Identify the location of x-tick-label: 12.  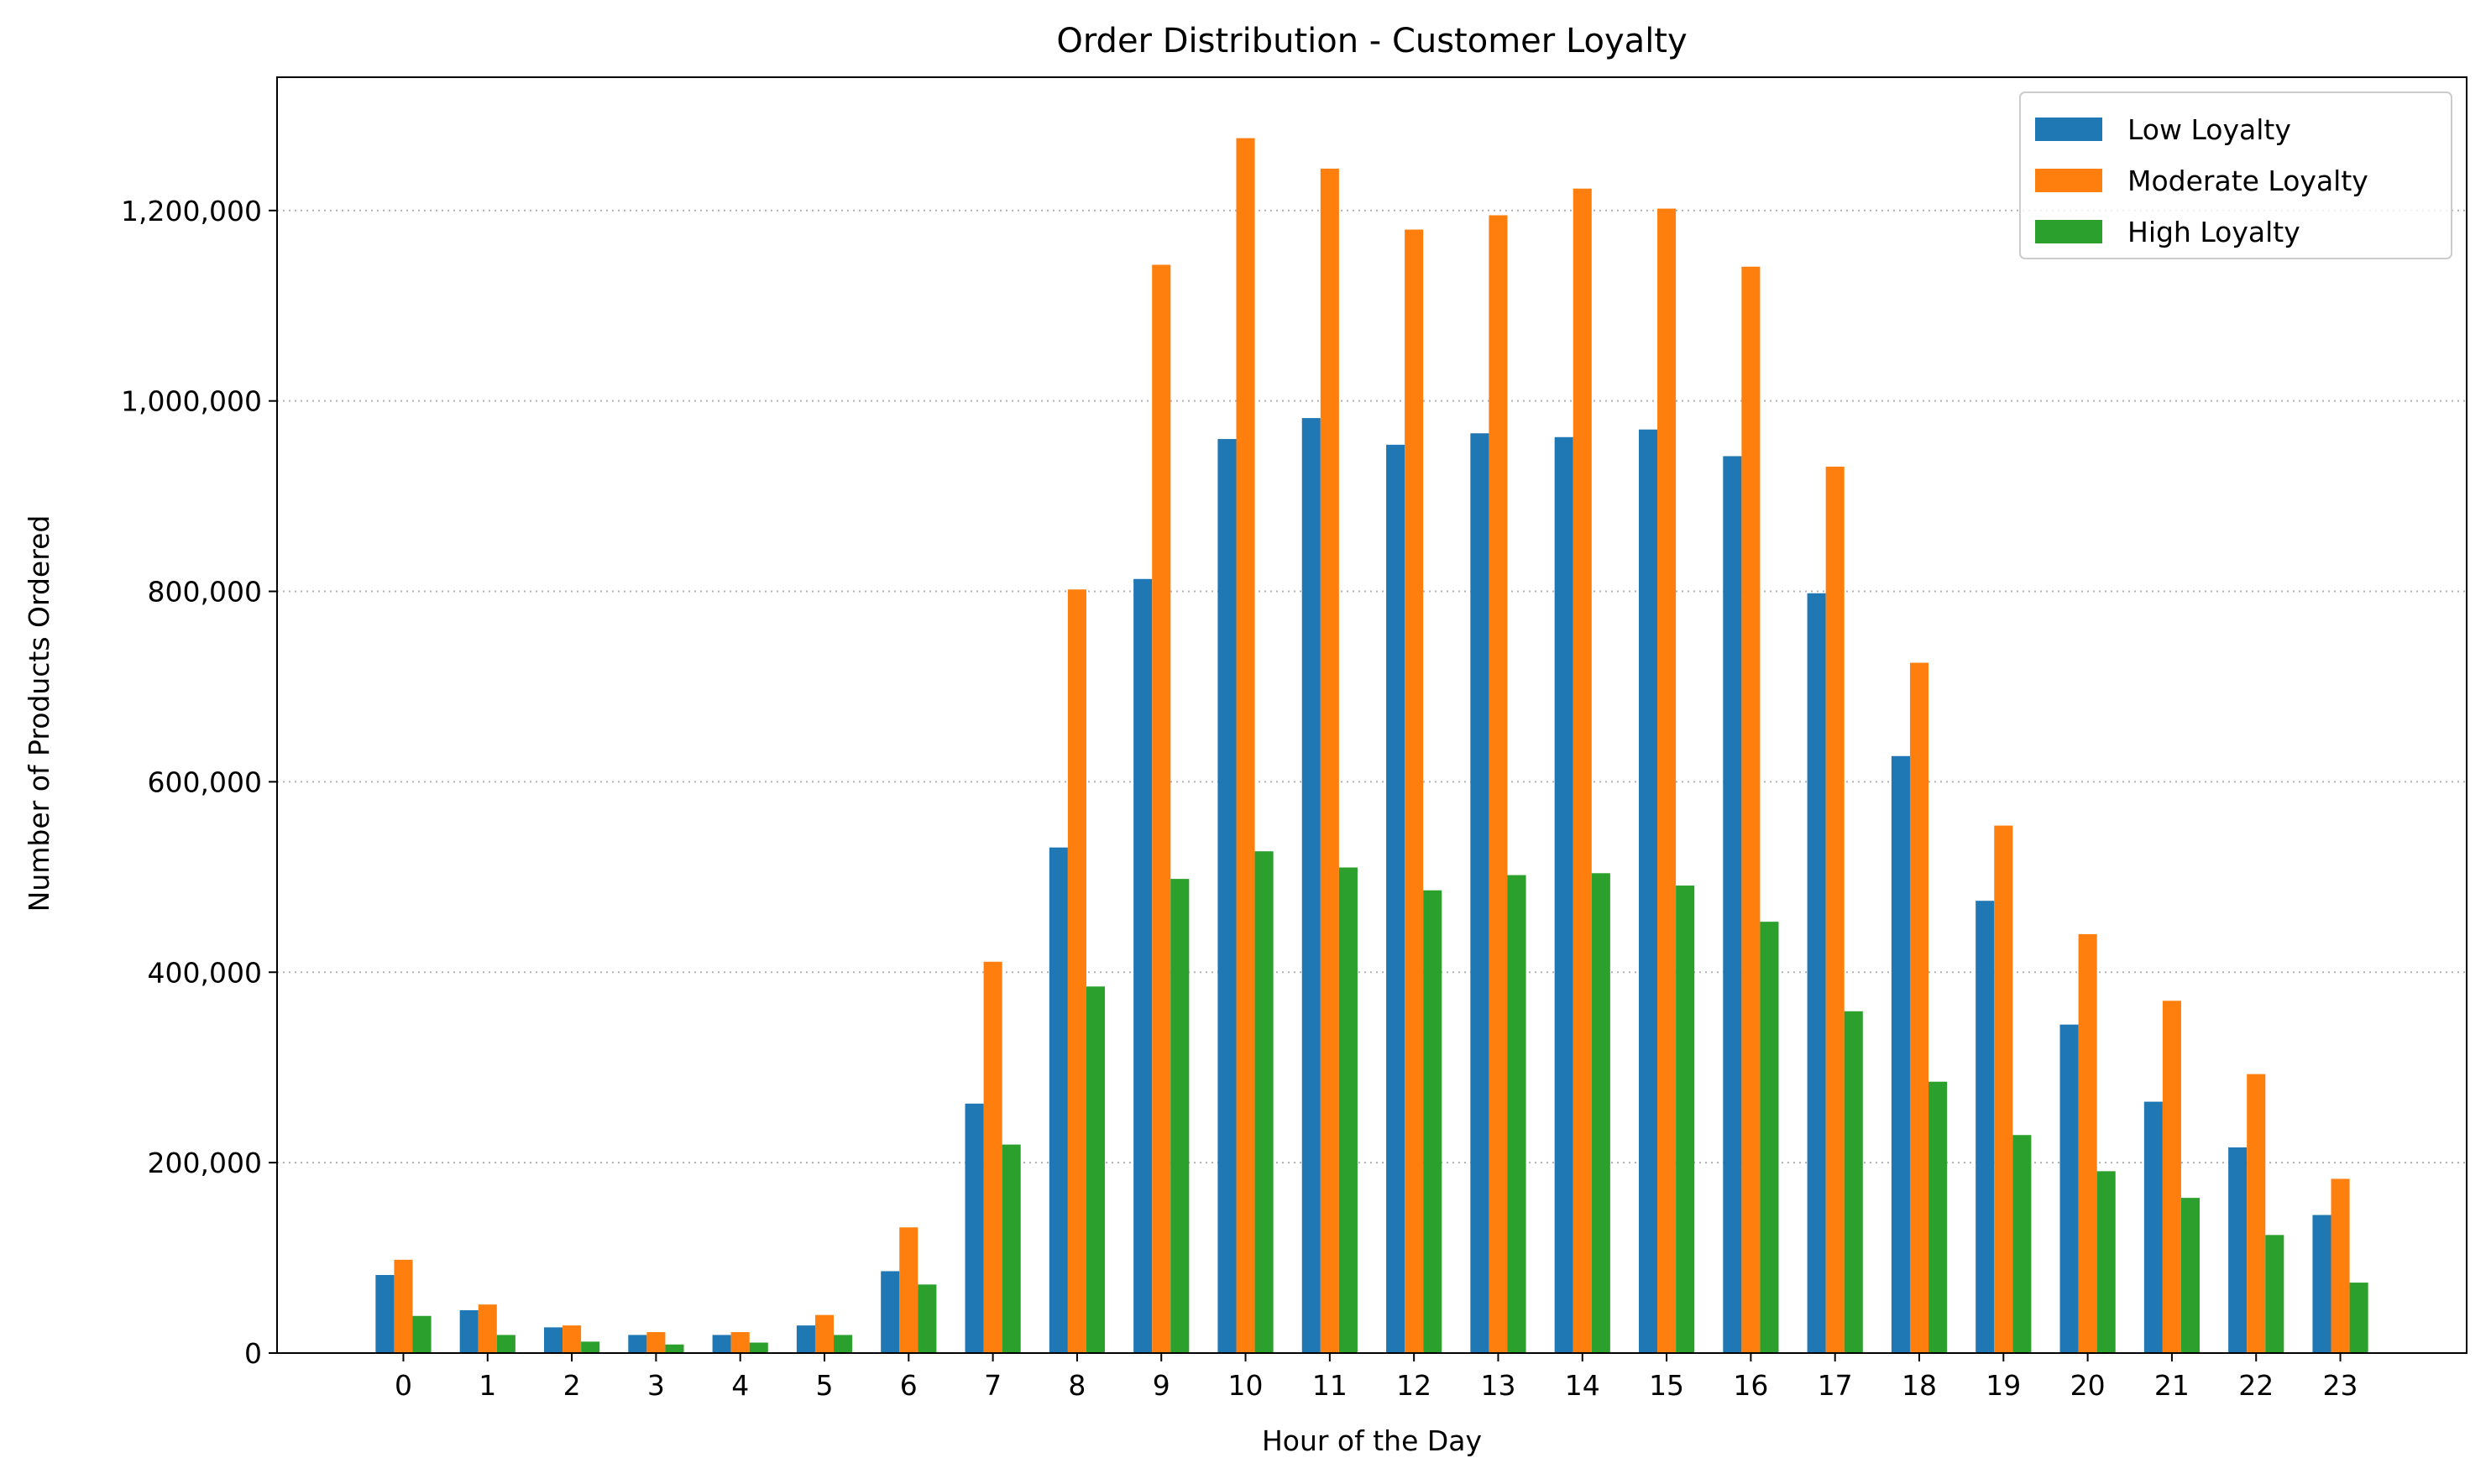
(1414, 1385).